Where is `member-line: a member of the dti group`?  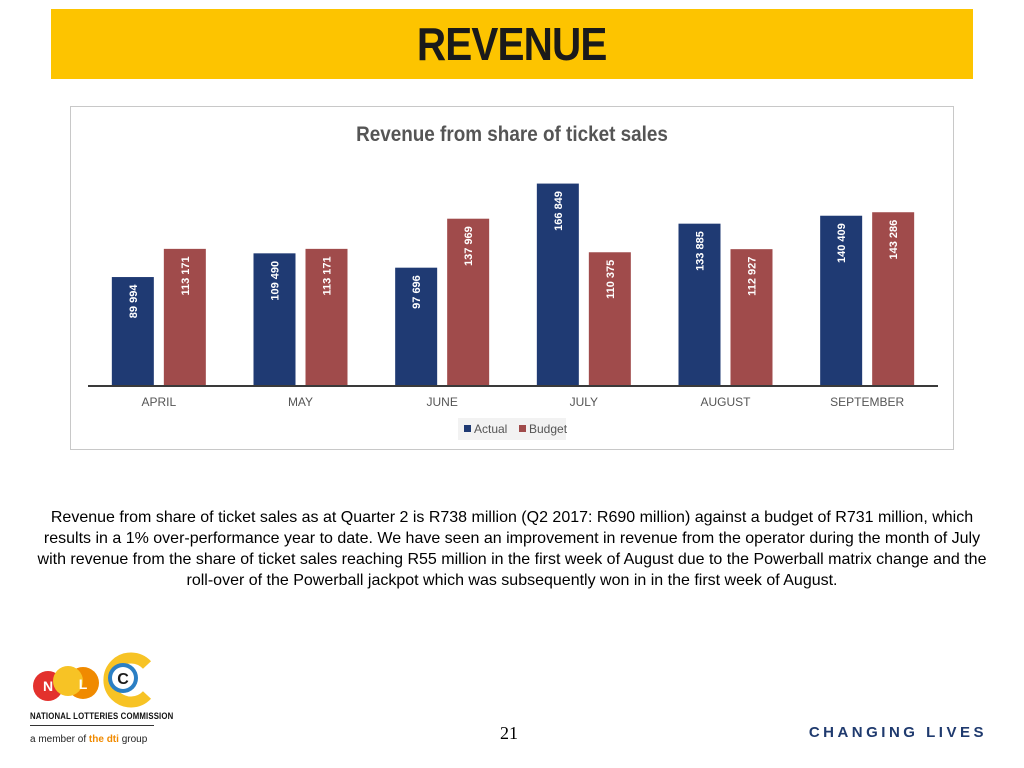 member-line: a member of the dti group is located at coordinates (88, 739).